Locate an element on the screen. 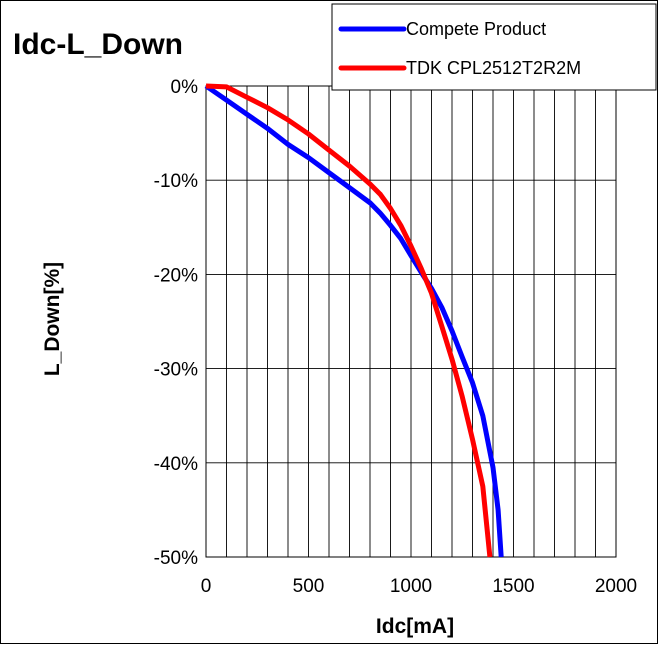  legend-box is located at coordinates (494, 47).